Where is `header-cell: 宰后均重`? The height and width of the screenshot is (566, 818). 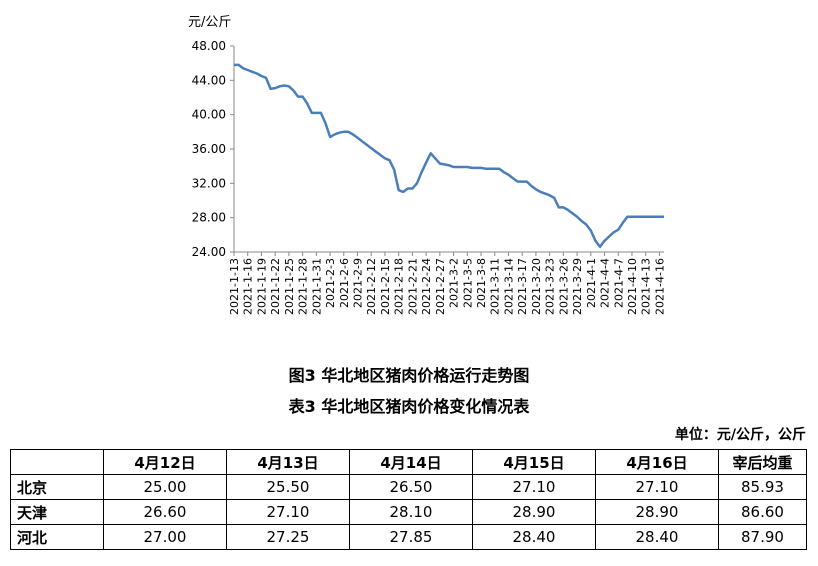 header-cell: 宰后均重 is located at coordinates (762, 462).